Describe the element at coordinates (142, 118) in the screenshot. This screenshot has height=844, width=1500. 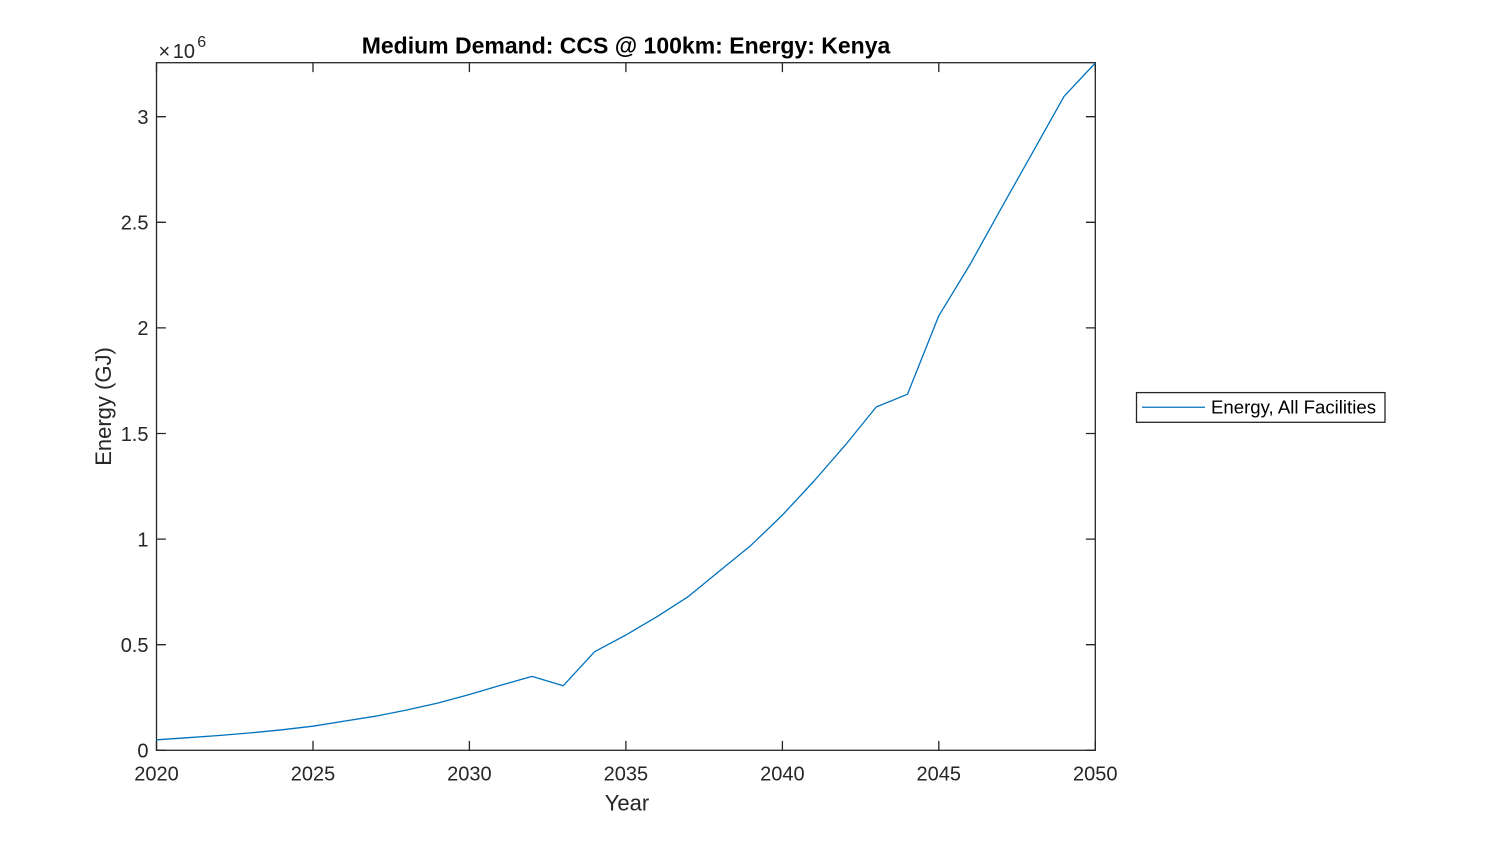
I see `svg-text: 3` at that location.